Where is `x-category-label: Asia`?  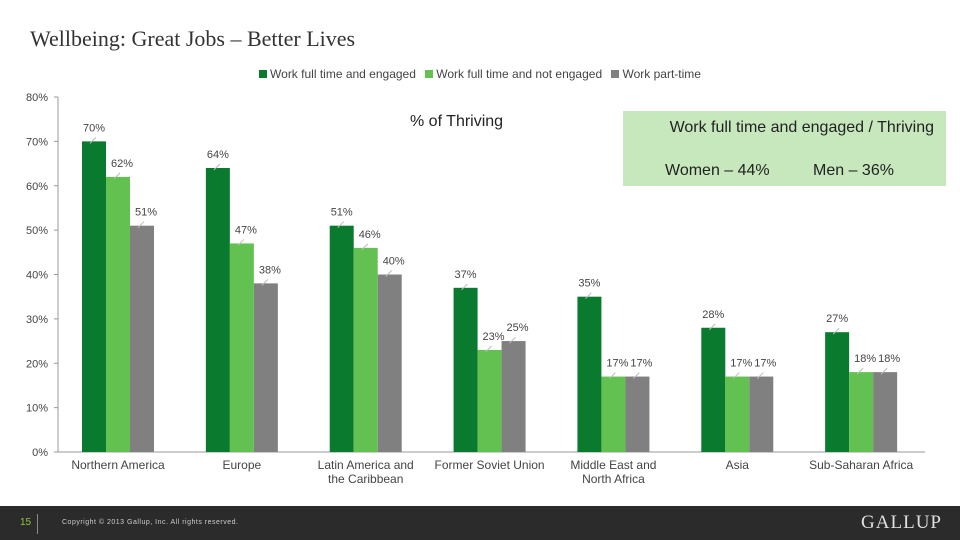
x-category-label: Asia is located at coordinates (738, 465).